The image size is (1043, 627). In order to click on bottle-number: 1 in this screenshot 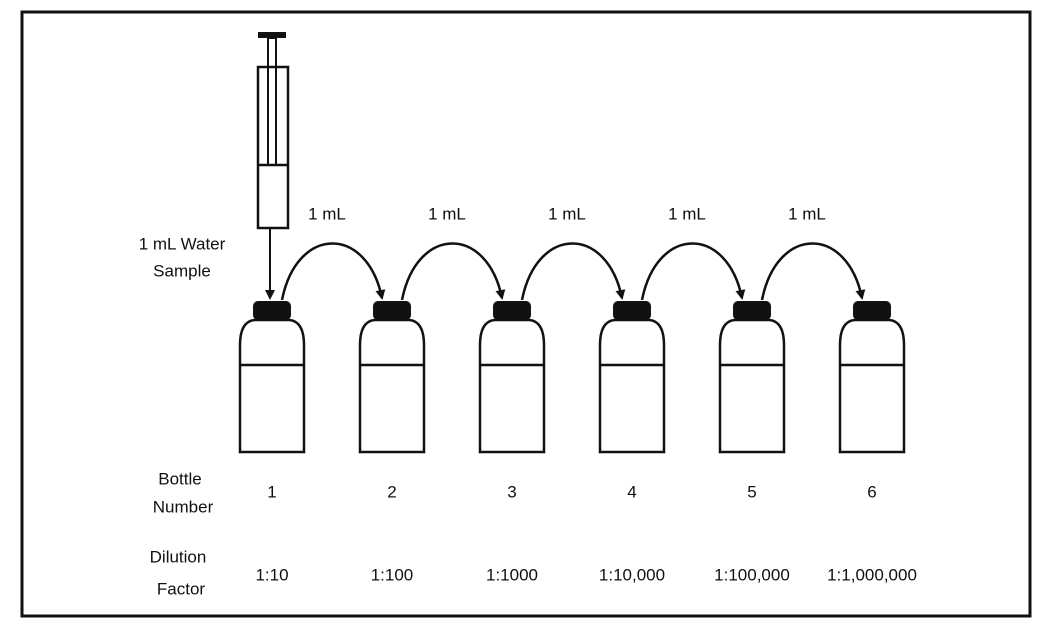, I will do `click(271, 491)`.